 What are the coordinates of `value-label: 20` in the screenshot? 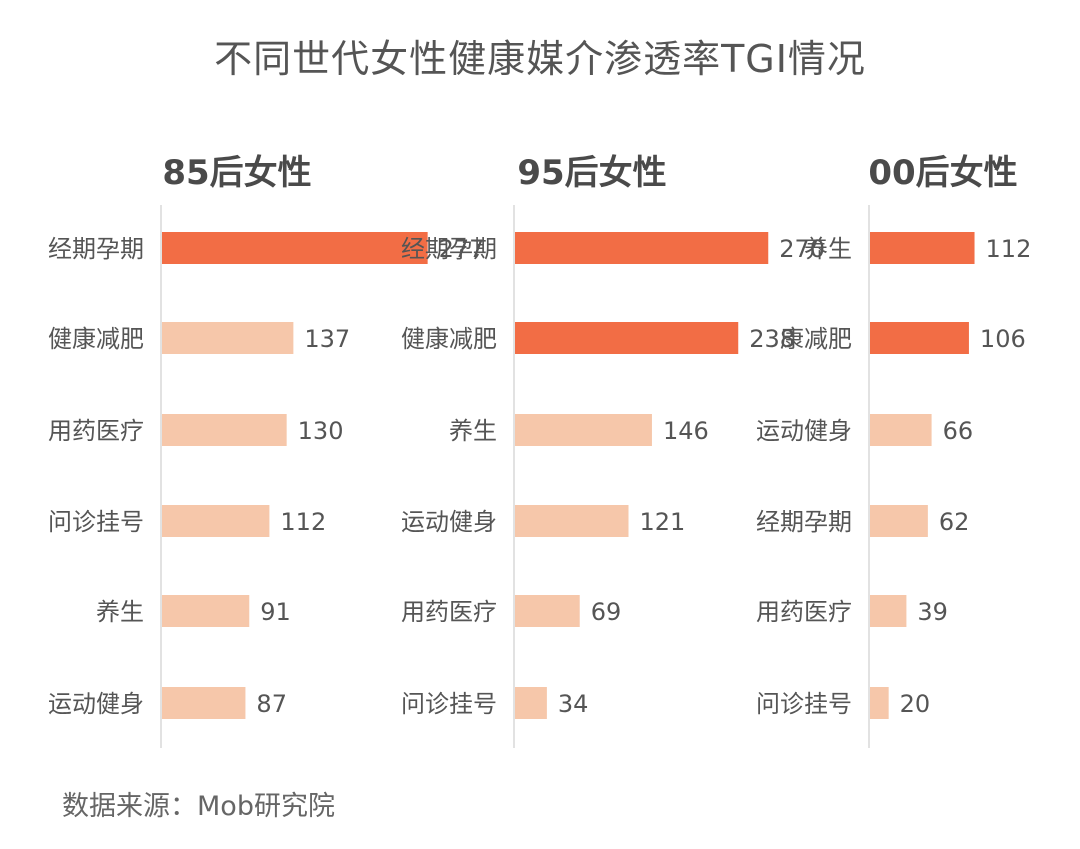 It's located at (915, 704).